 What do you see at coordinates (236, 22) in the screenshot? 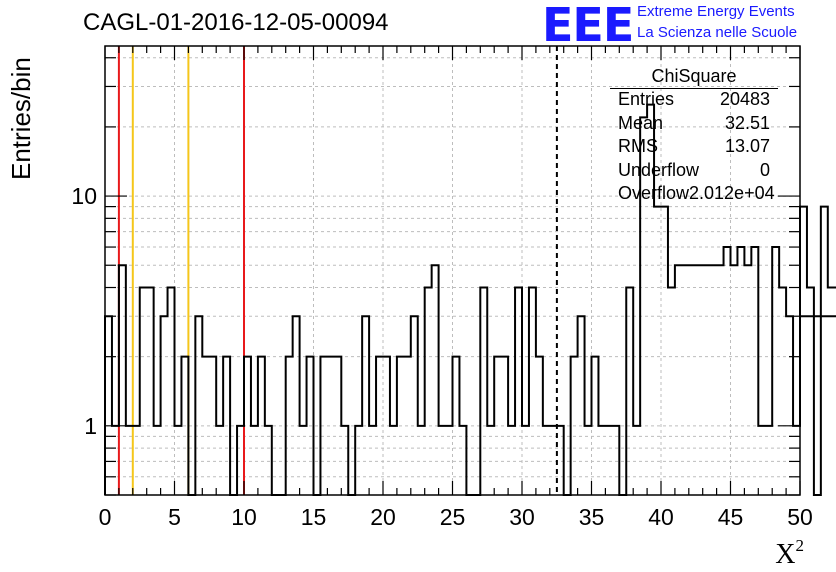
I see `run-title: CAGL-01-2016-12-05-00094` at bounding box center [236, 22].